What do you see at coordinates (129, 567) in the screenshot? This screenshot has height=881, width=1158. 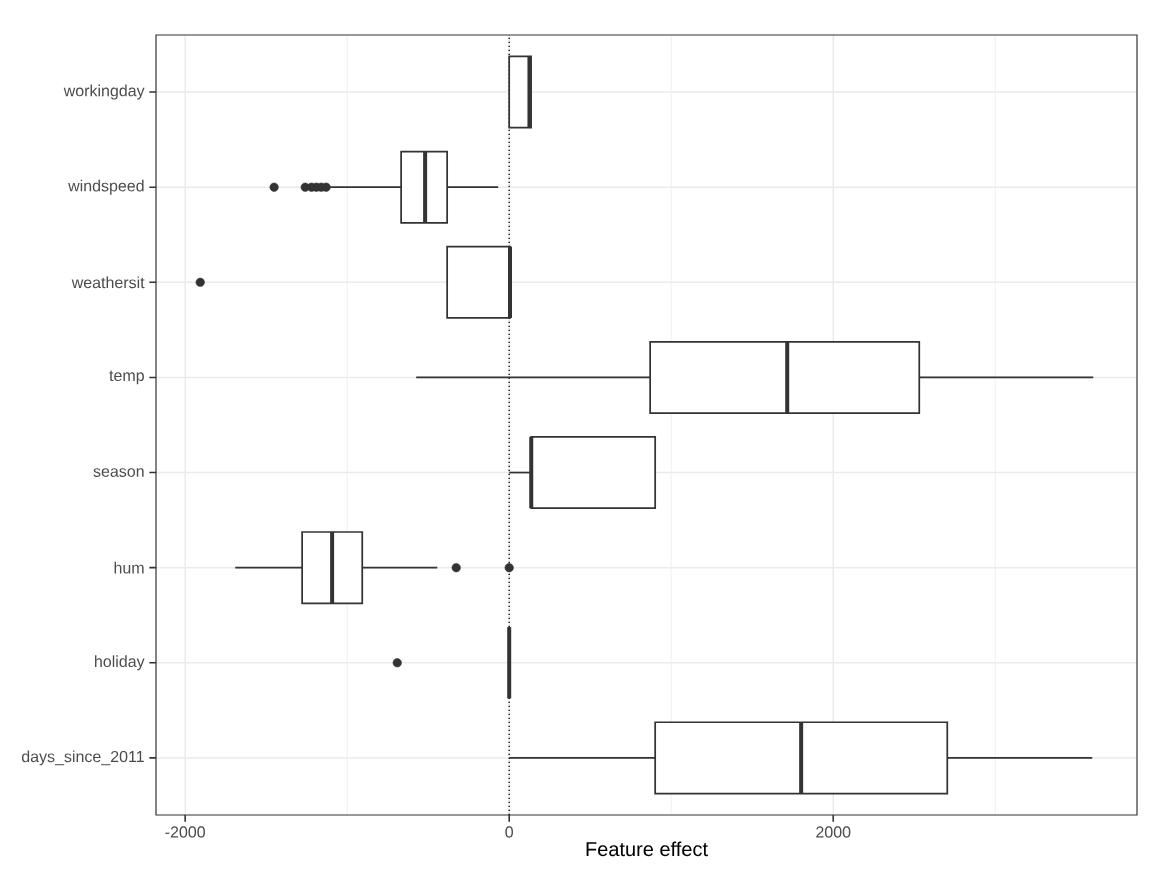 I see `y-tick-label: hum` at bounding box center [129, 567].